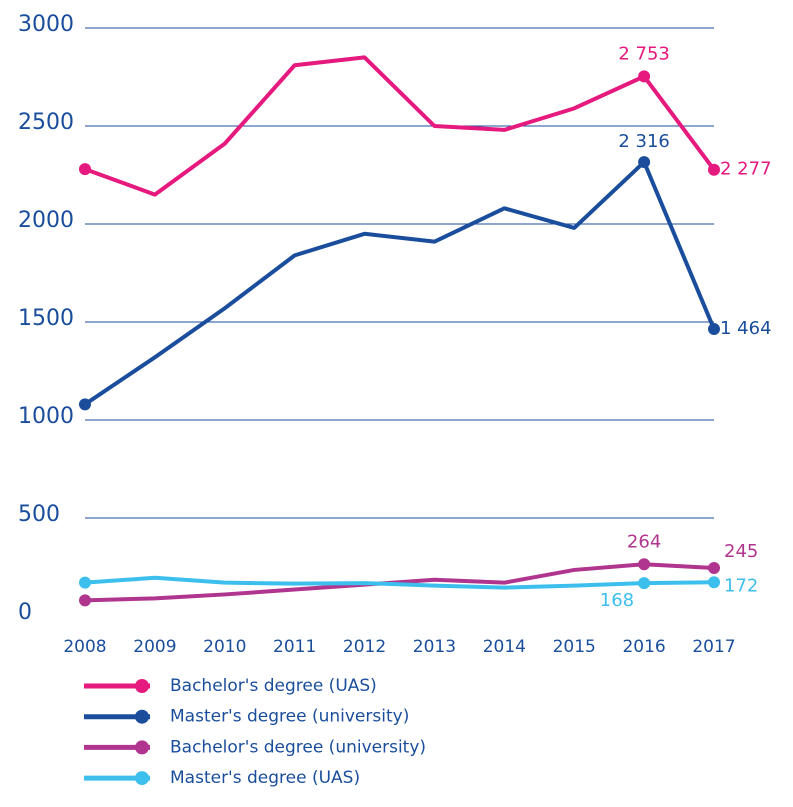 The height and width of the screenshot is (807, 793). I want to click on x-tick-label: 2010, so click(224, 647).